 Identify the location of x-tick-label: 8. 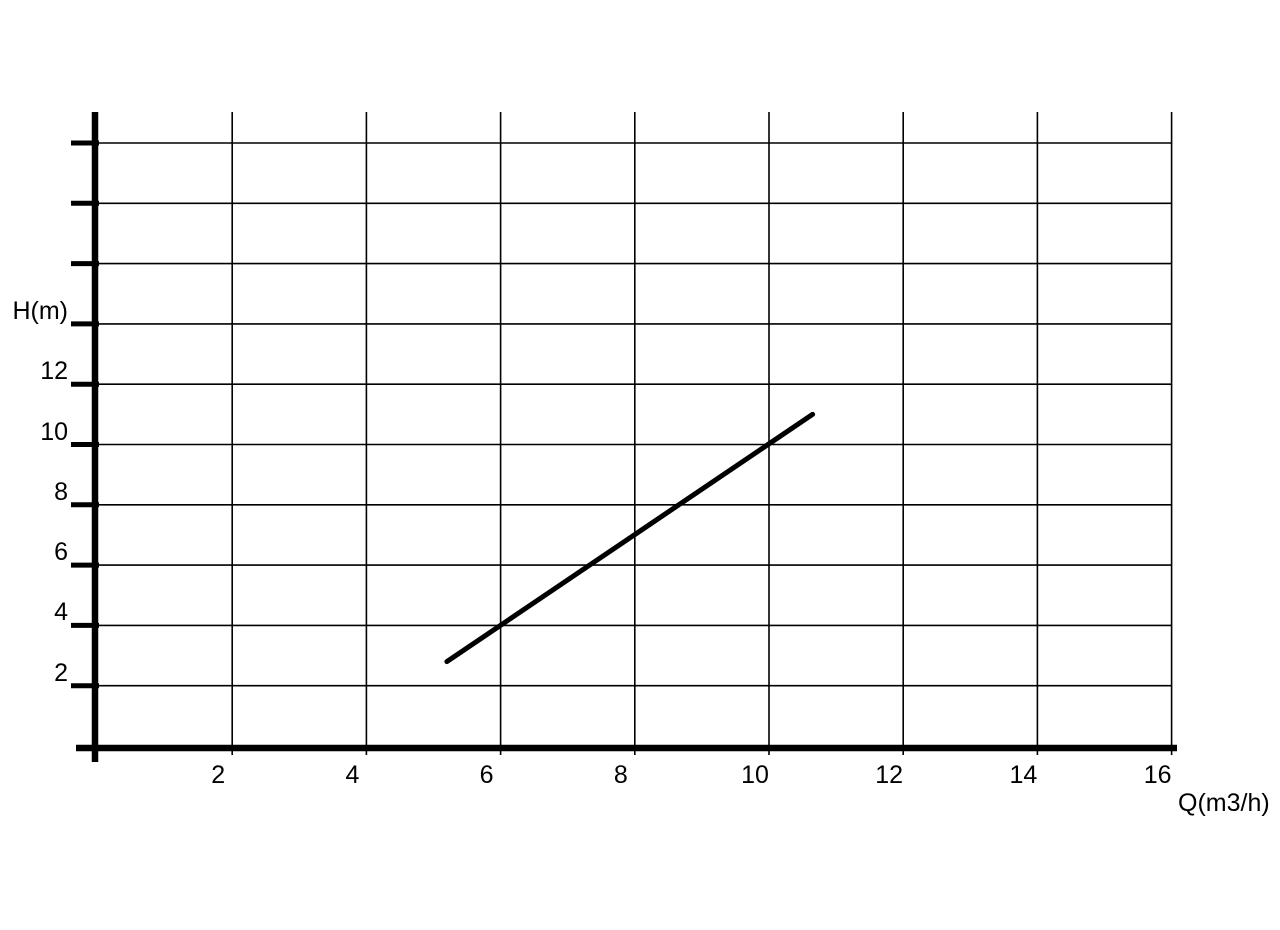
(620, 775).